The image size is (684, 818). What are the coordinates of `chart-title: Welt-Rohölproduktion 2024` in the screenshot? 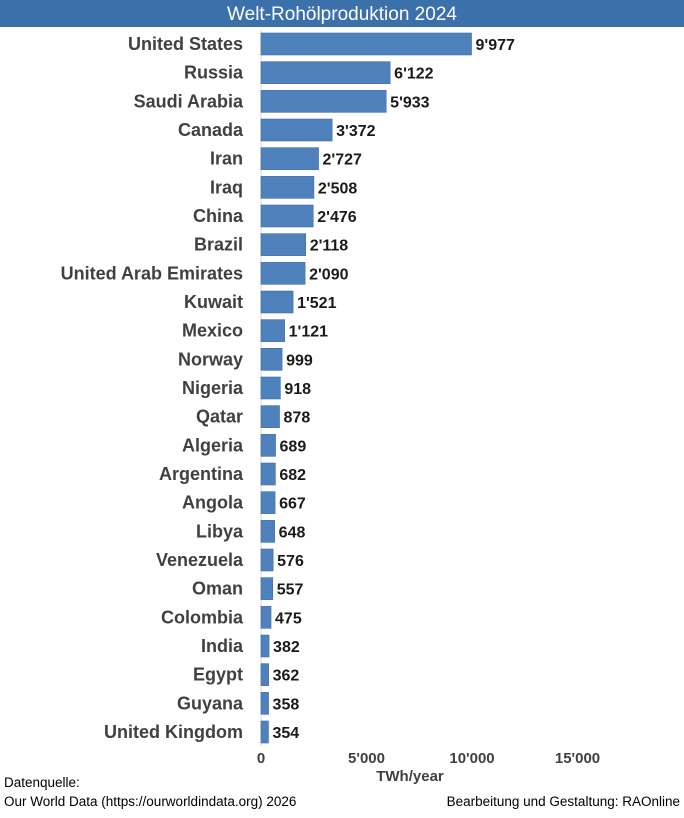 It's located at (342, 14).